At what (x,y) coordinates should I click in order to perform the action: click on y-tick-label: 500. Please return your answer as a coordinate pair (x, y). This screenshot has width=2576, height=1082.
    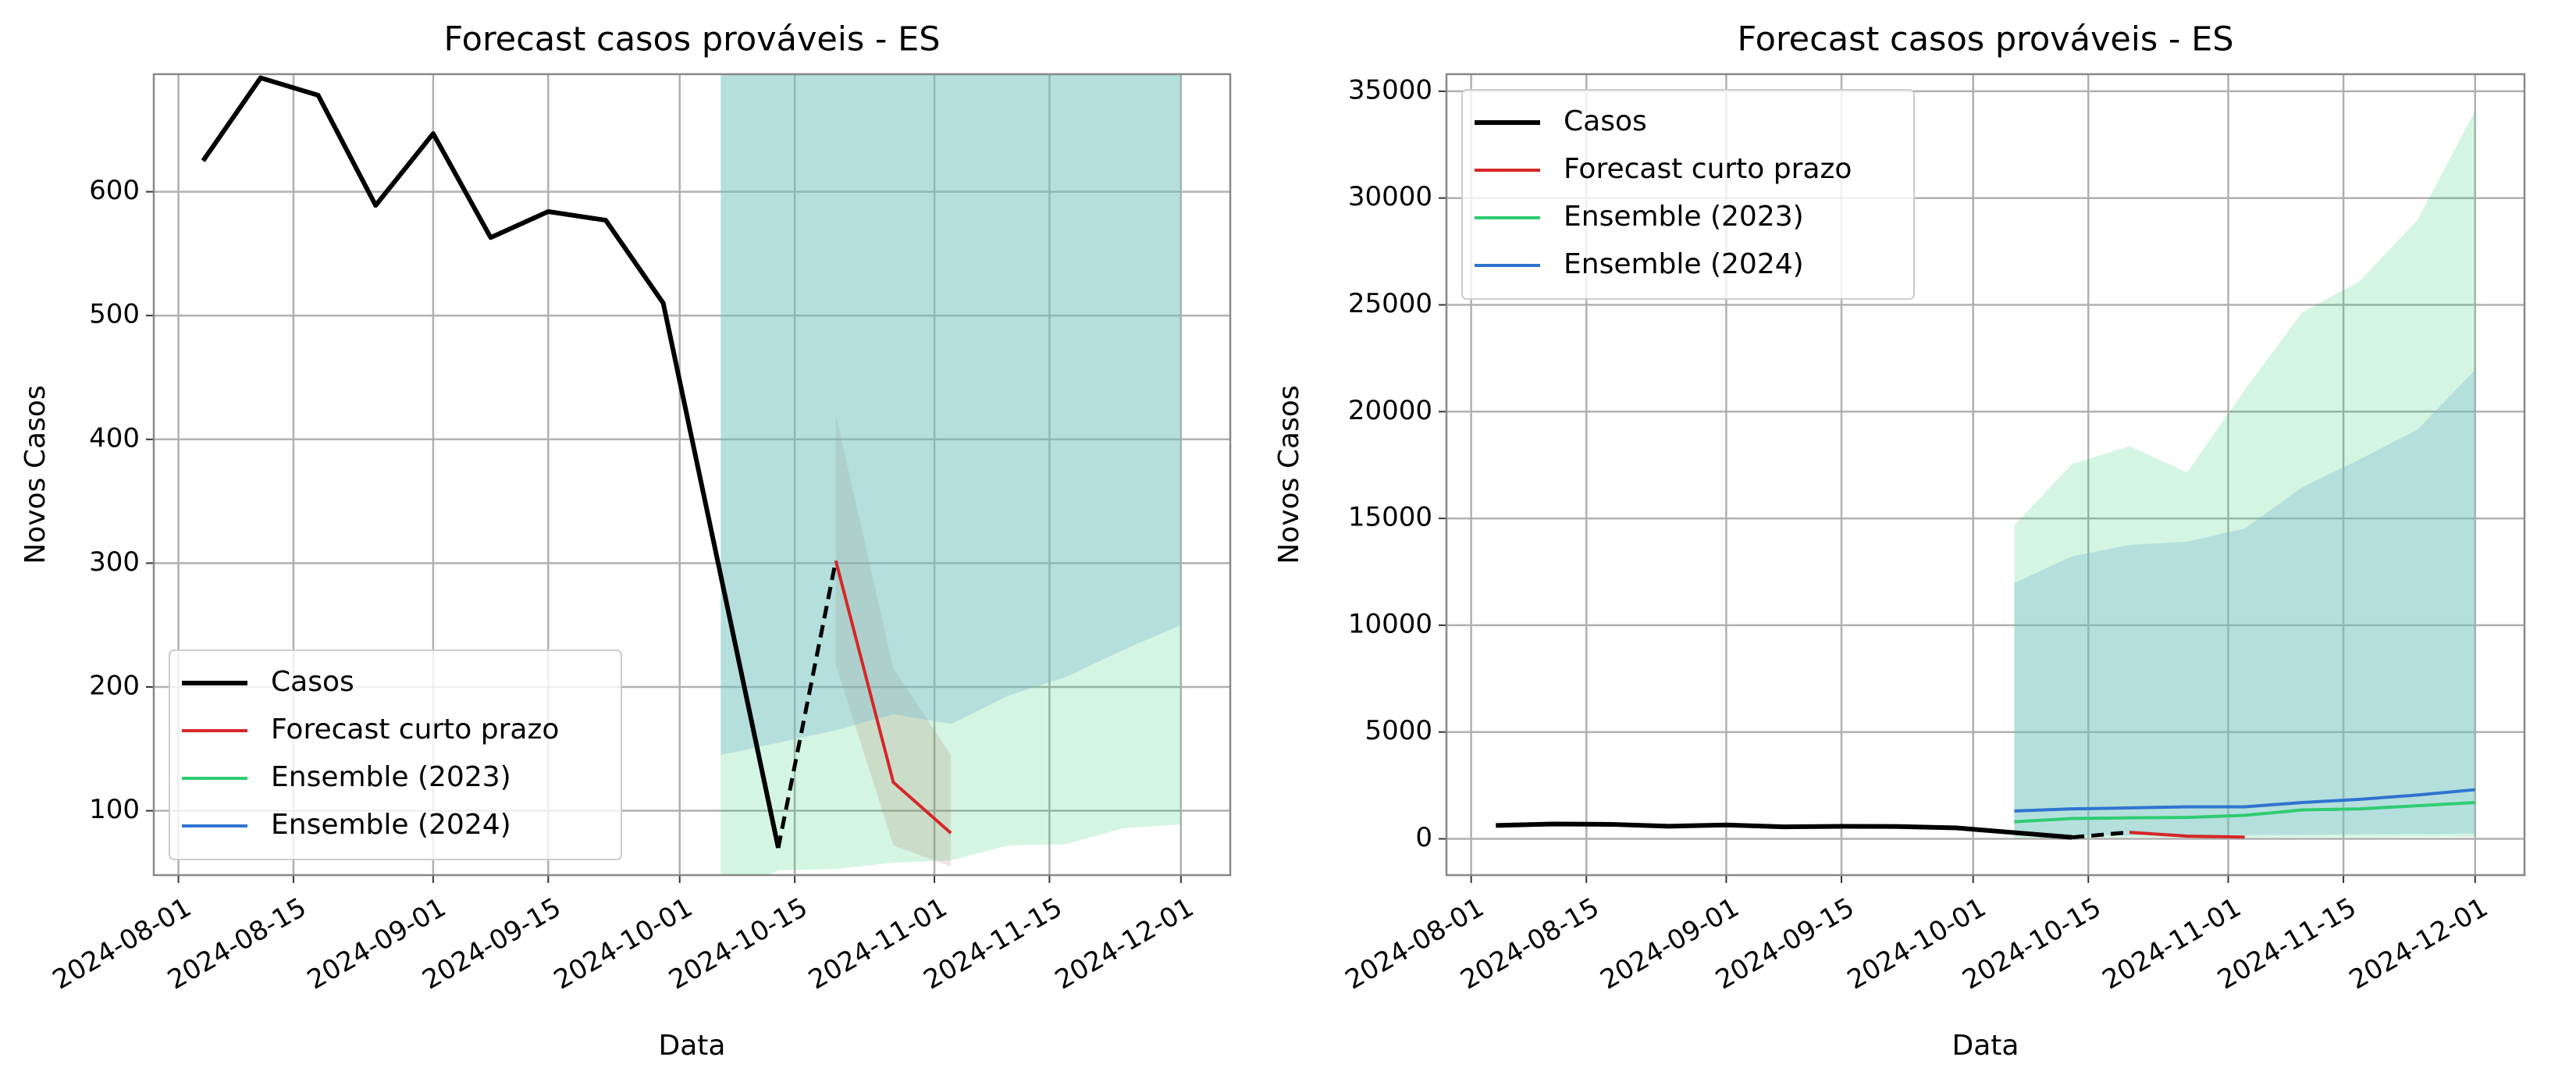
    Looking at the image, I should click on (114, 314).